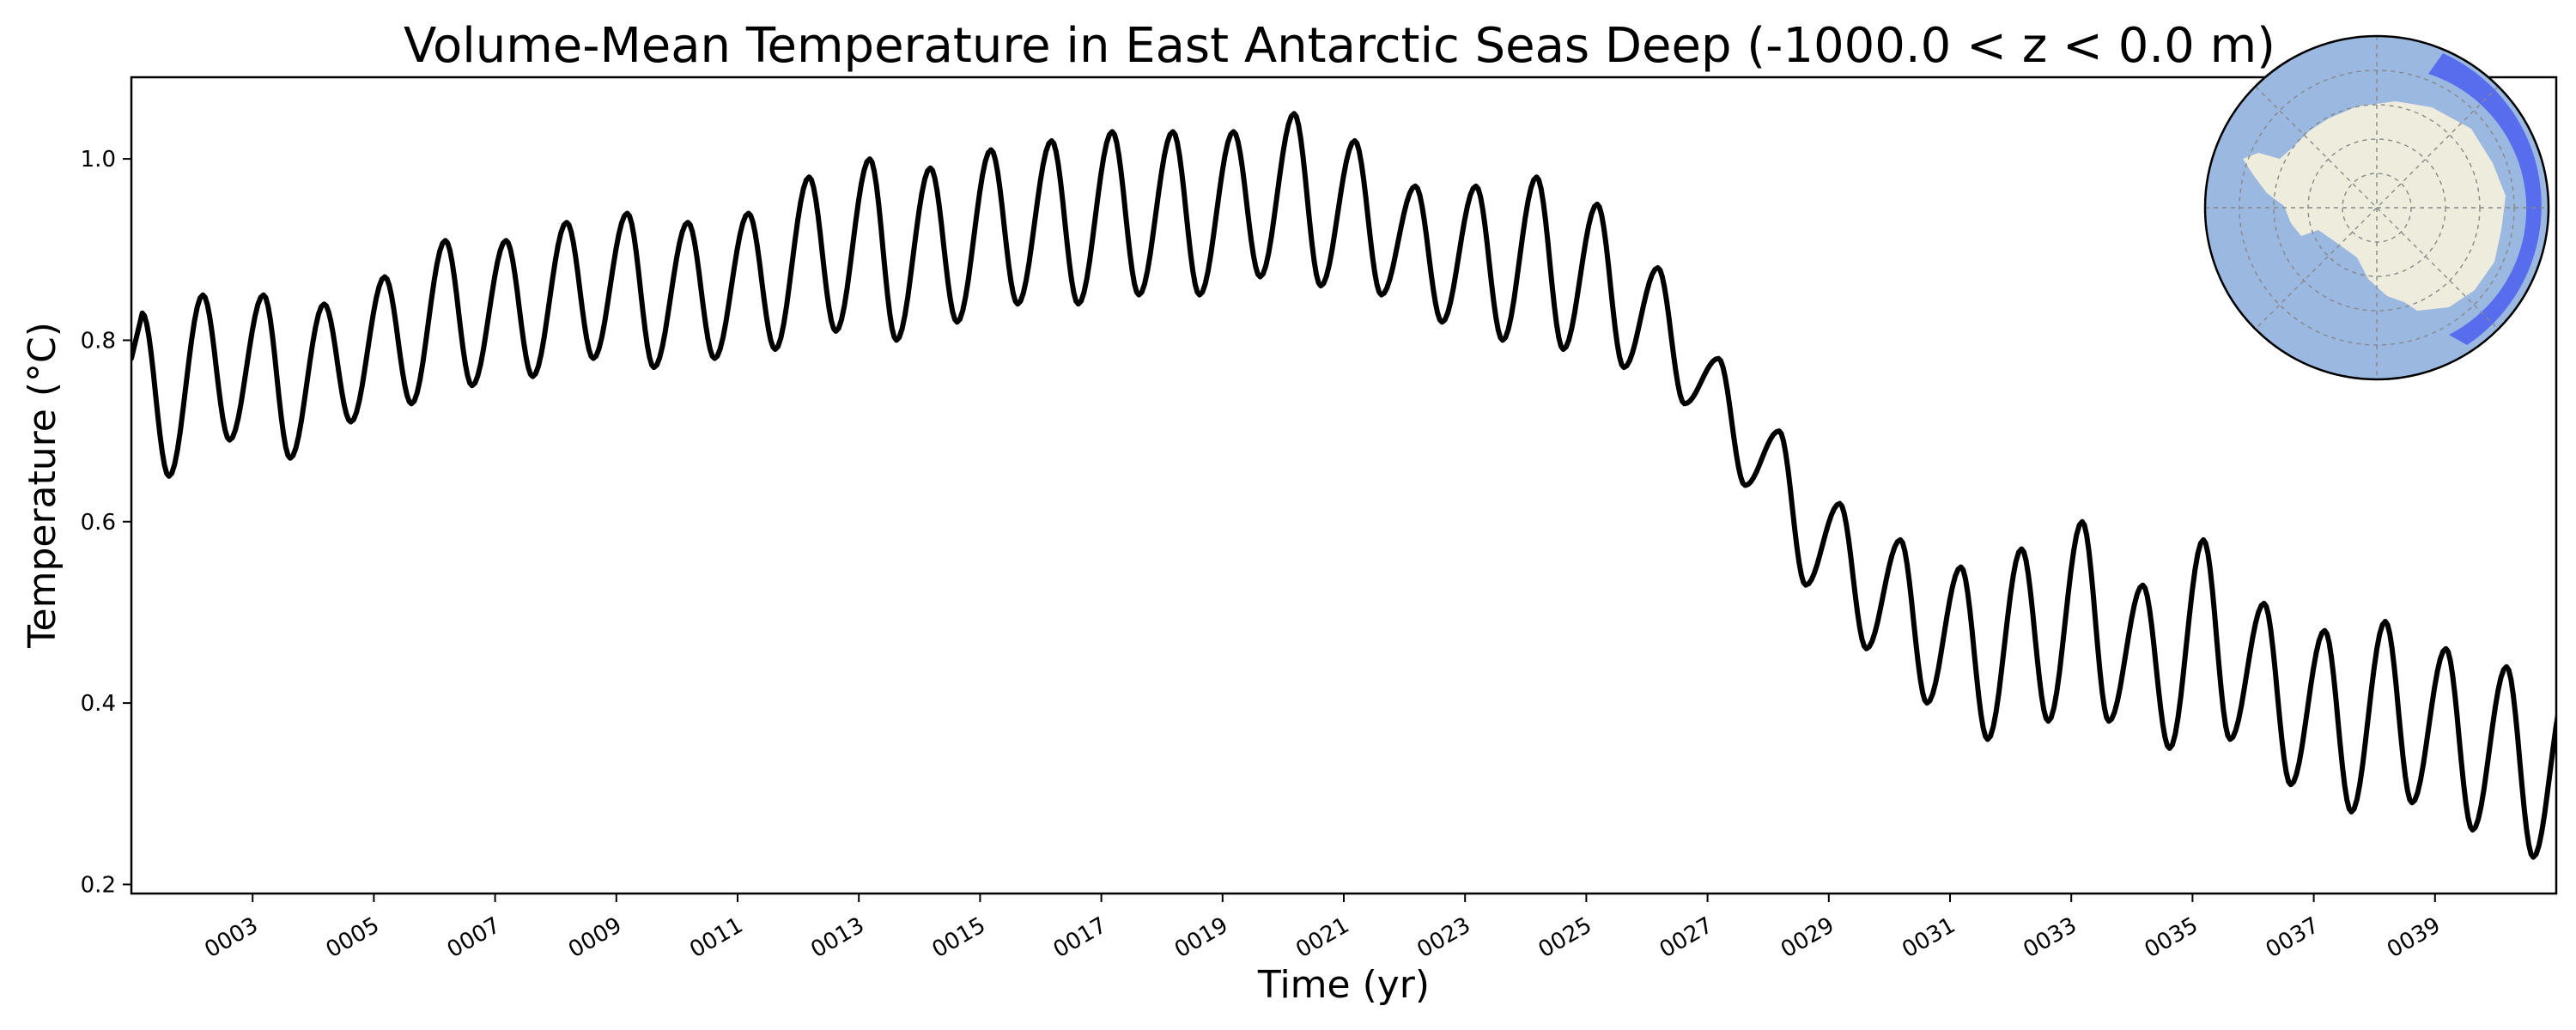 Image resolution: width=2576 pixels, height=1030 pixels. Describe the element at coordinates (595, 937) in the screenshot. I see `x-tick-label: 0009` at that location.